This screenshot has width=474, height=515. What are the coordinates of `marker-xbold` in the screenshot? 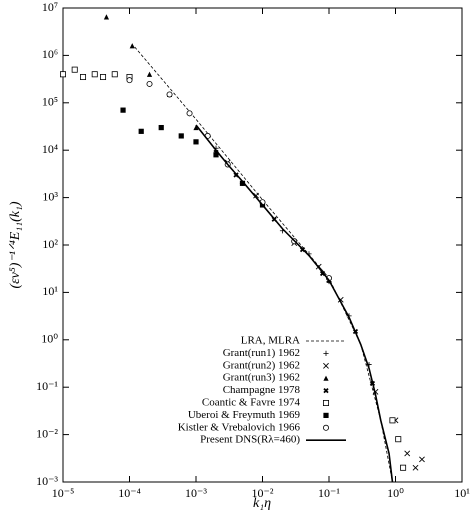 It's located at (326, 390).